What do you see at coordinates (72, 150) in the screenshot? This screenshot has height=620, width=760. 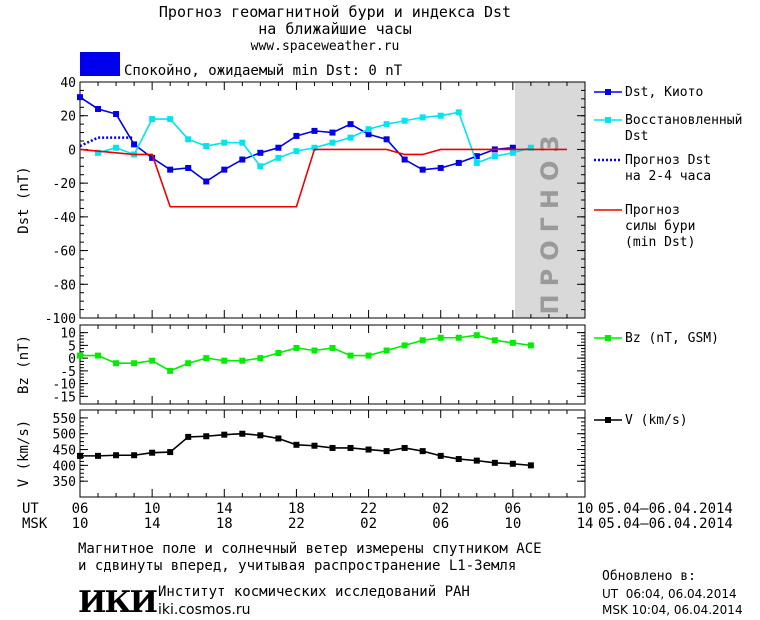 I see `y-tick-label: 0` at bounding box center [72, 150].